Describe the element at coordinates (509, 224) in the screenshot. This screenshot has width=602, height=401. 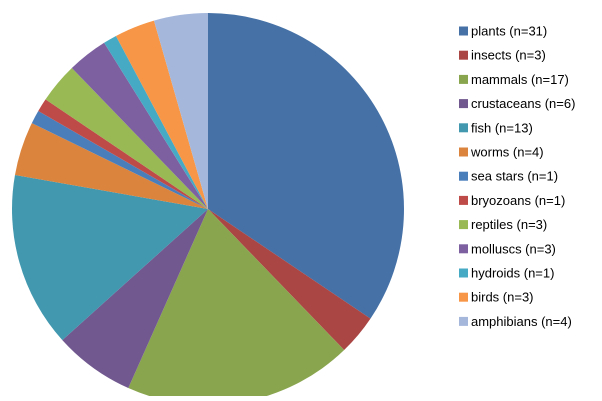
I see `legend-label-reptiles: reptiles (n=3)` at that location.